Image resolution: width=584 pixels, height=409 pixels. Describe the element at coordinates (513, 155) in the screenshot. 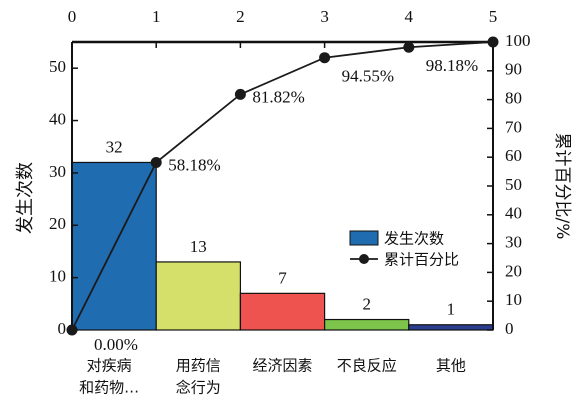

I see `y2-tick-label: 60` at that location.